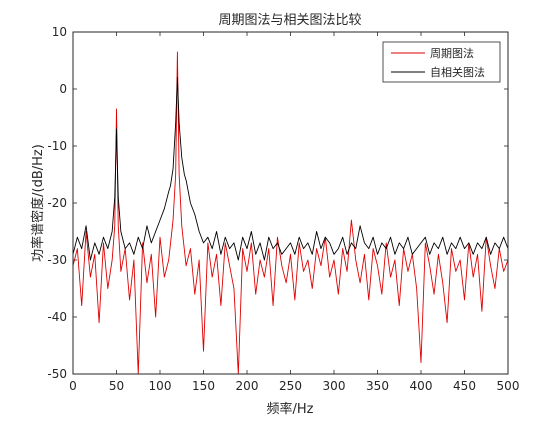  Describe the element at coordinates (421, 386) in the screenshot. I see `x-tick-label: 400` at that location.